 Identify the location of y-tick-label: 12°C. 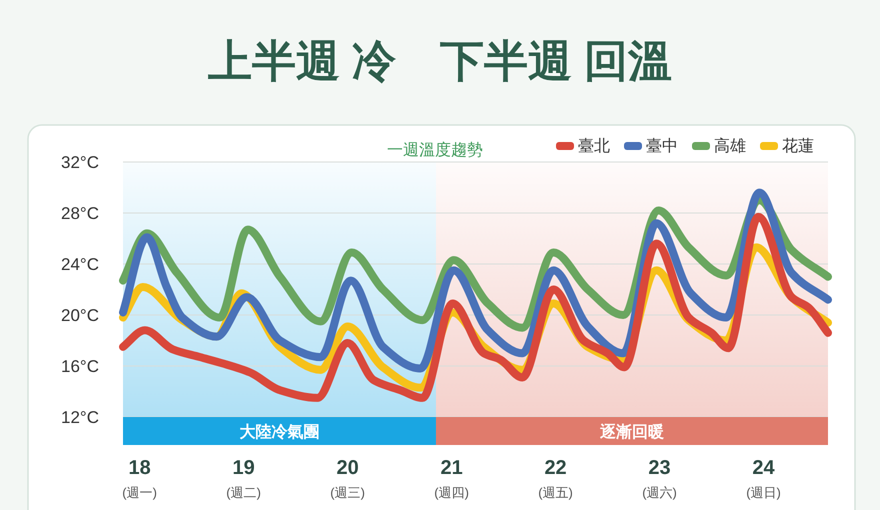
(80, 417).